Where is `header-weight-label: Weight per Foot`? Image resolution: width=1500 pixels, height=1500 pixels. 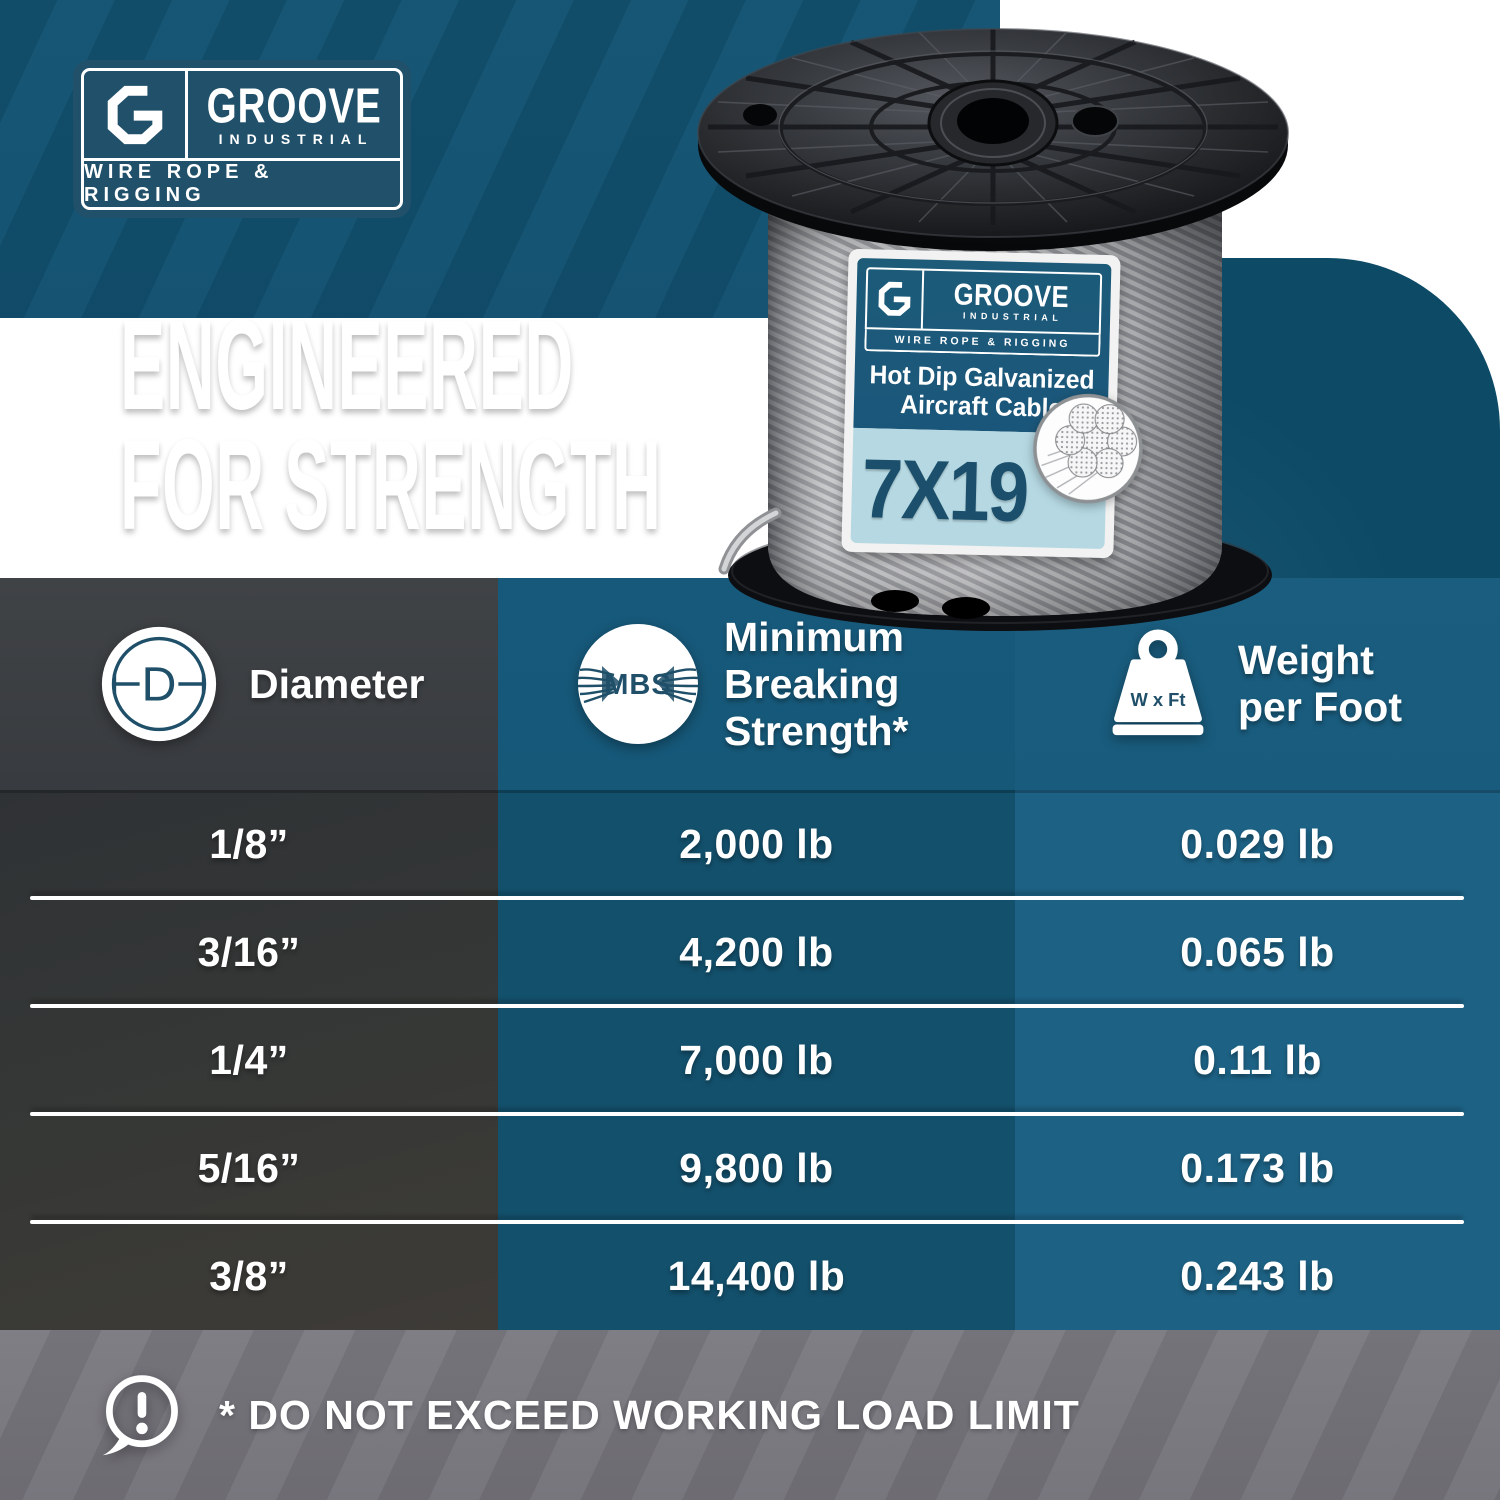 header-weight-label: Weight per Foot is located at coordinates (1320, 683).